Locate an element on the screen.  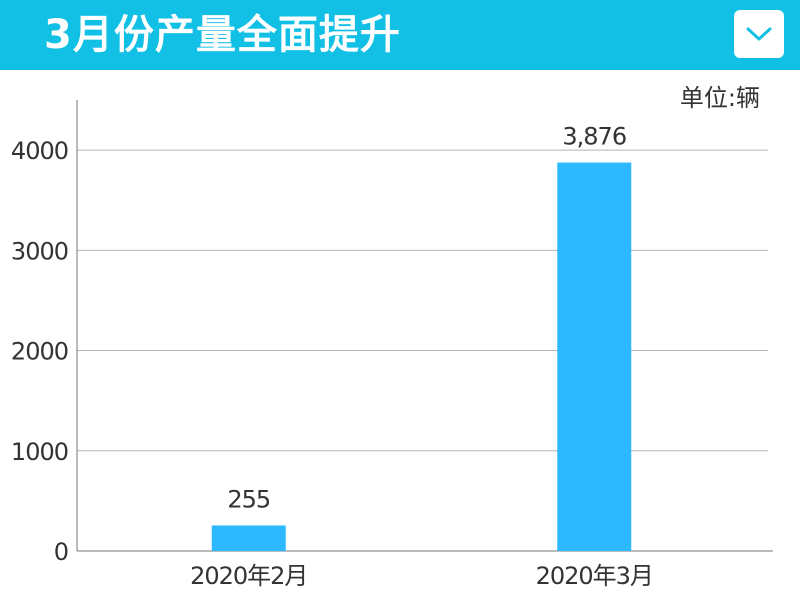
dropdown-button is located at coordinates (759, 34).